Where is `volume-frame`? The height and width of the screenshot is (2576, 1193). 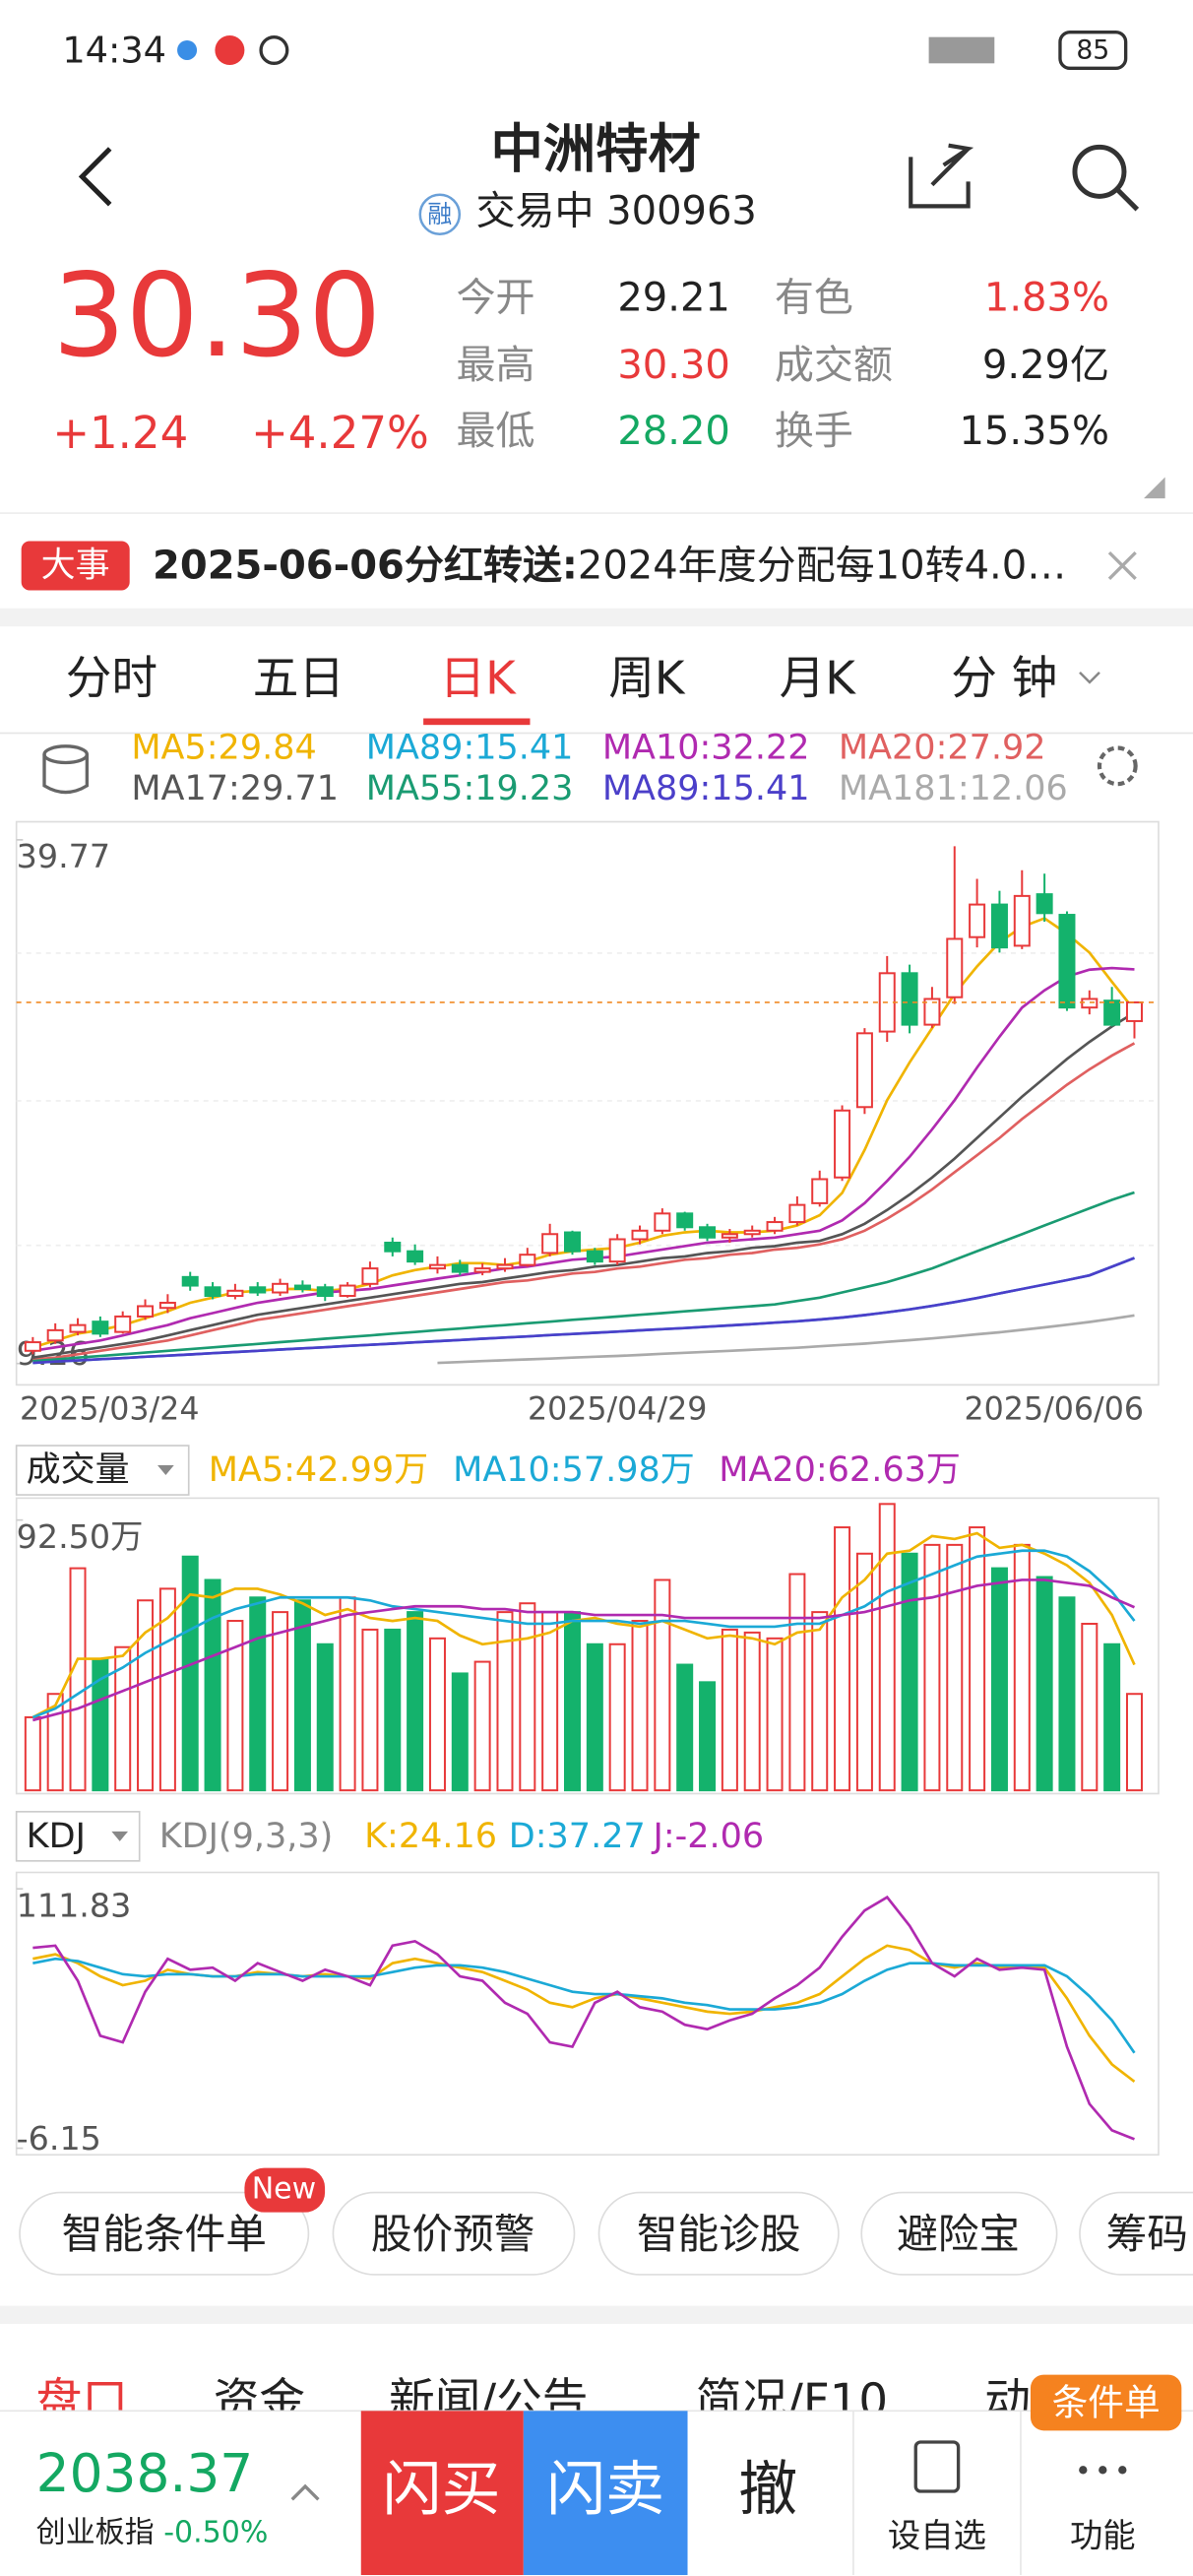
volume-frame is located at coordinates (587, 1646).